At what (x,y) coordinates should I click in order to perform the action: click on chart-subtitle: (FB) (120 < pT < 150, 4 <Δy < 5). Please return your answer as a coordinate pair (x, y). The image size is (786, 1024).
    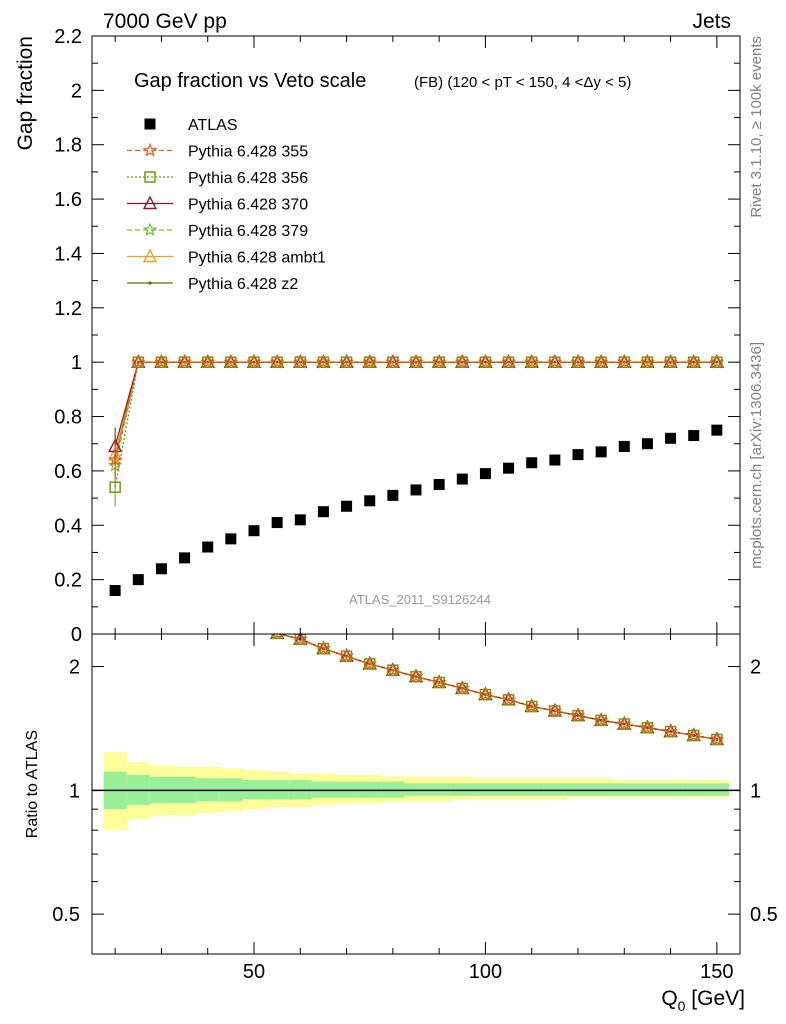
    Looking at the image, I should click on (522, 82).